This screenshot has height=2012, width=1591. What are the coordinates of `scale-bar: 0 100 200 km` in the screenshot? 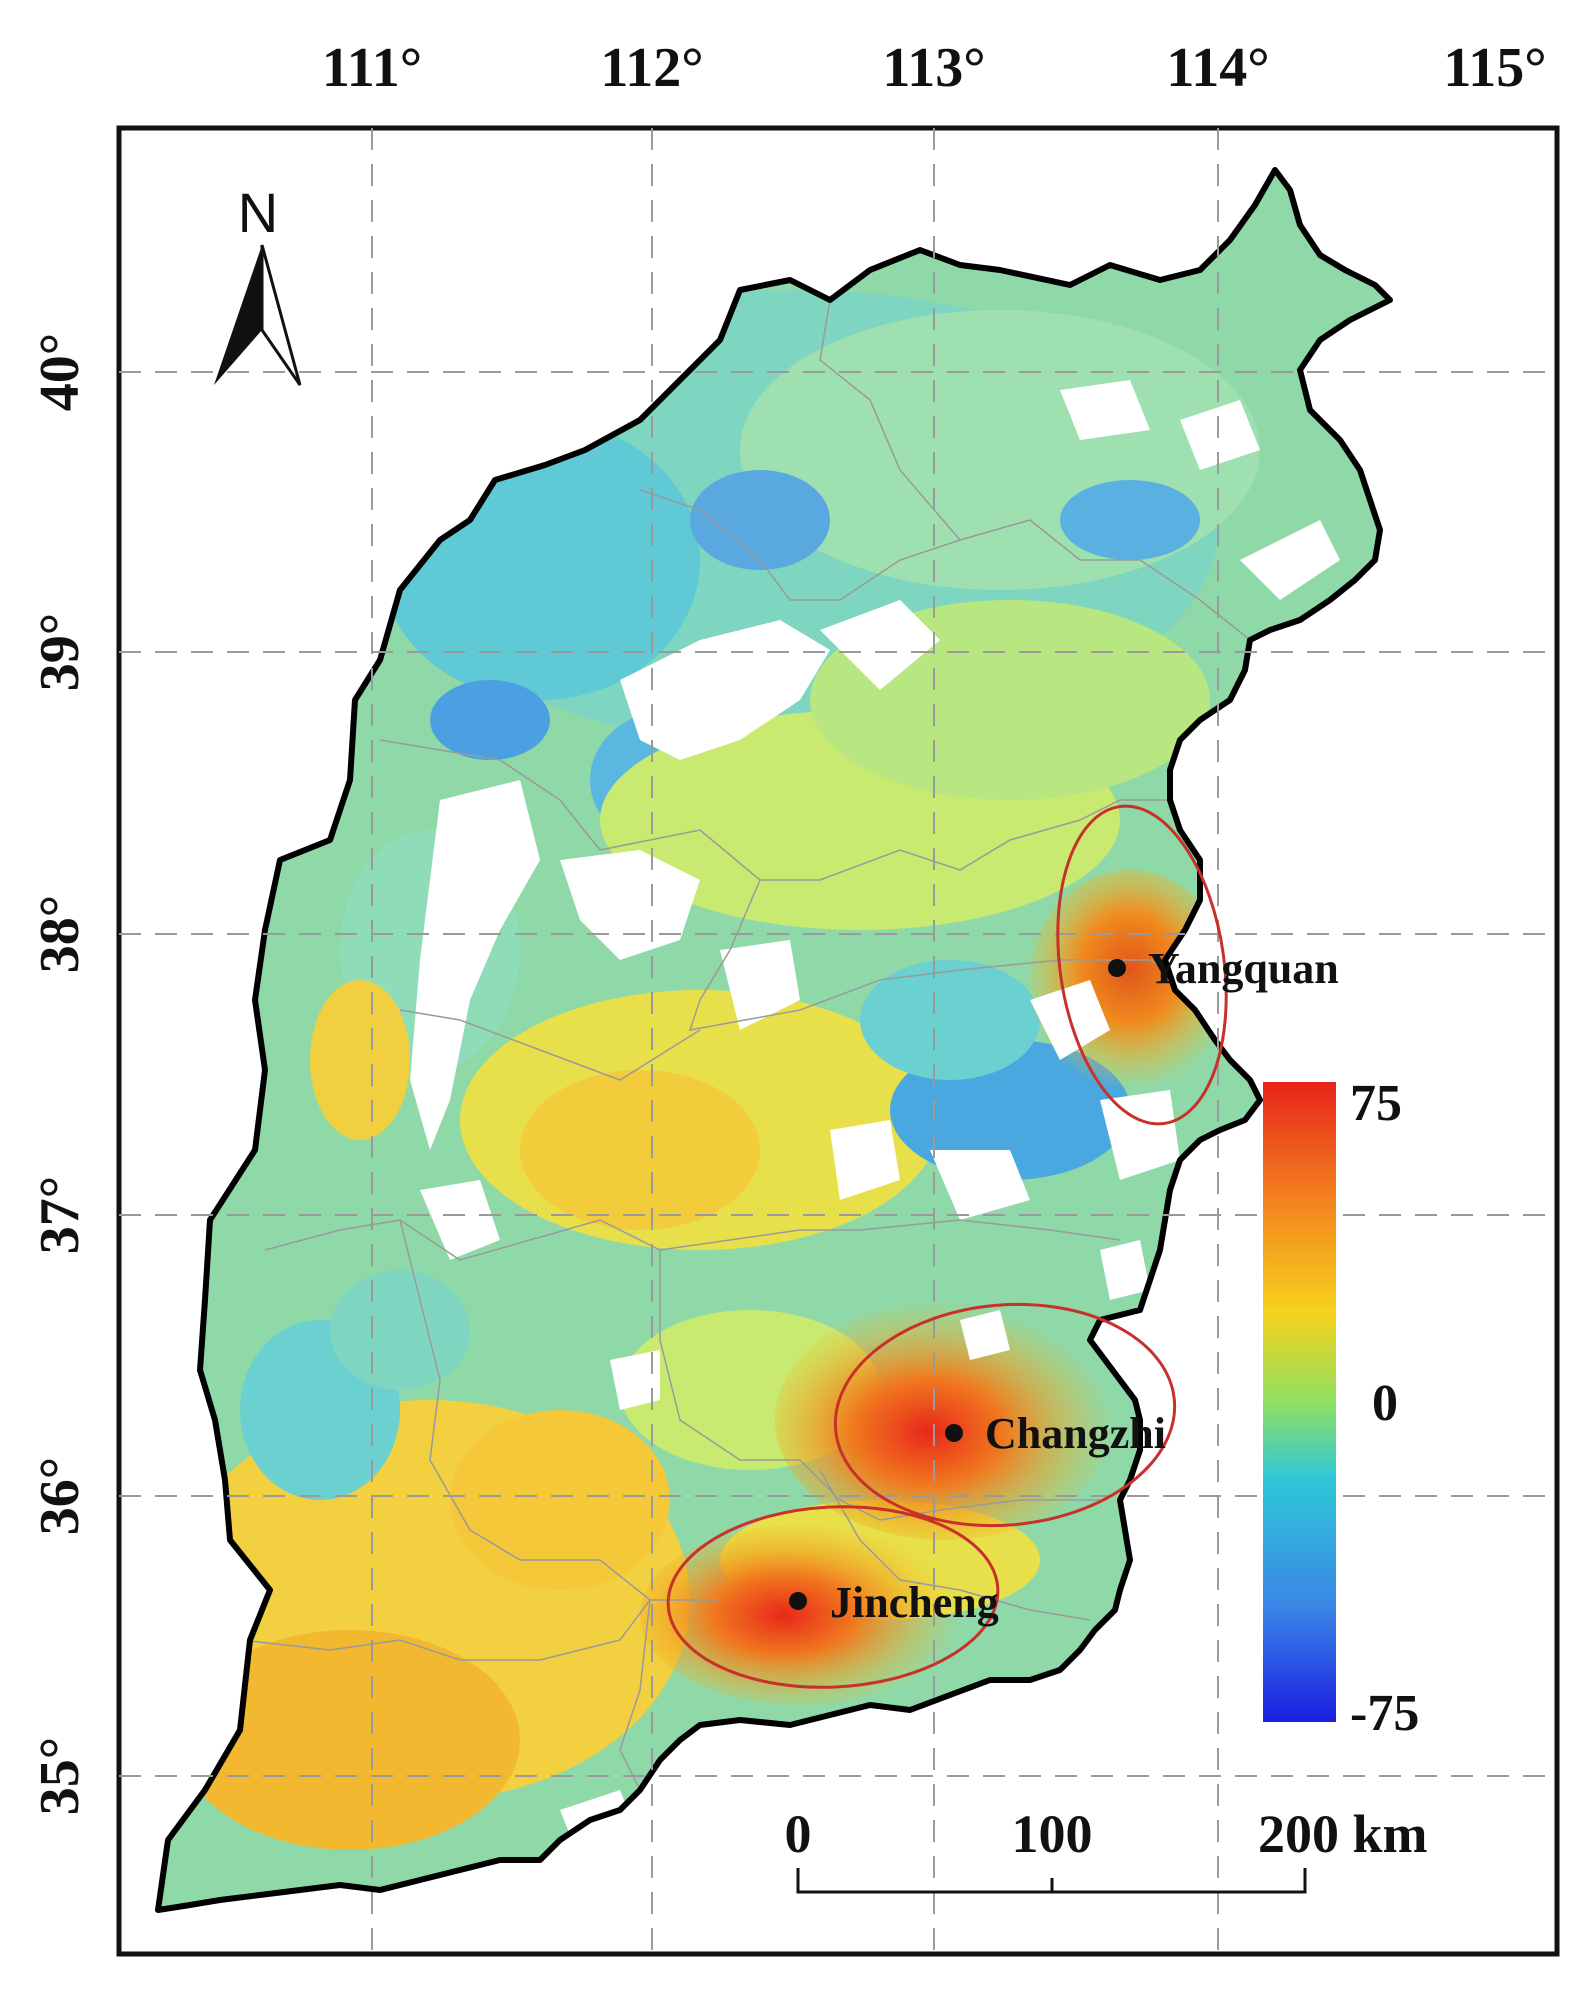 It's located at (1106, 1849).